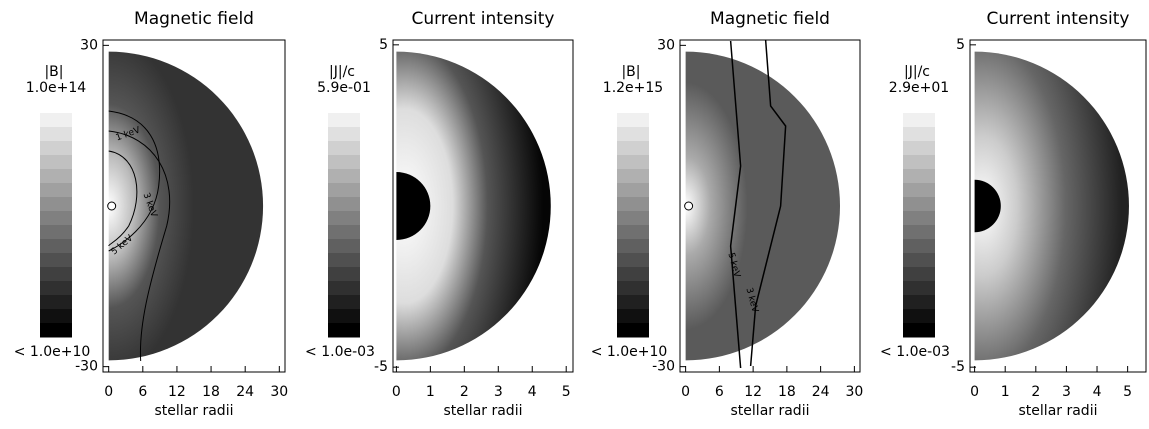  Describe the element at coordinates (566, 392) in the screenshot. I see `x-tick-label: 5` at that location.